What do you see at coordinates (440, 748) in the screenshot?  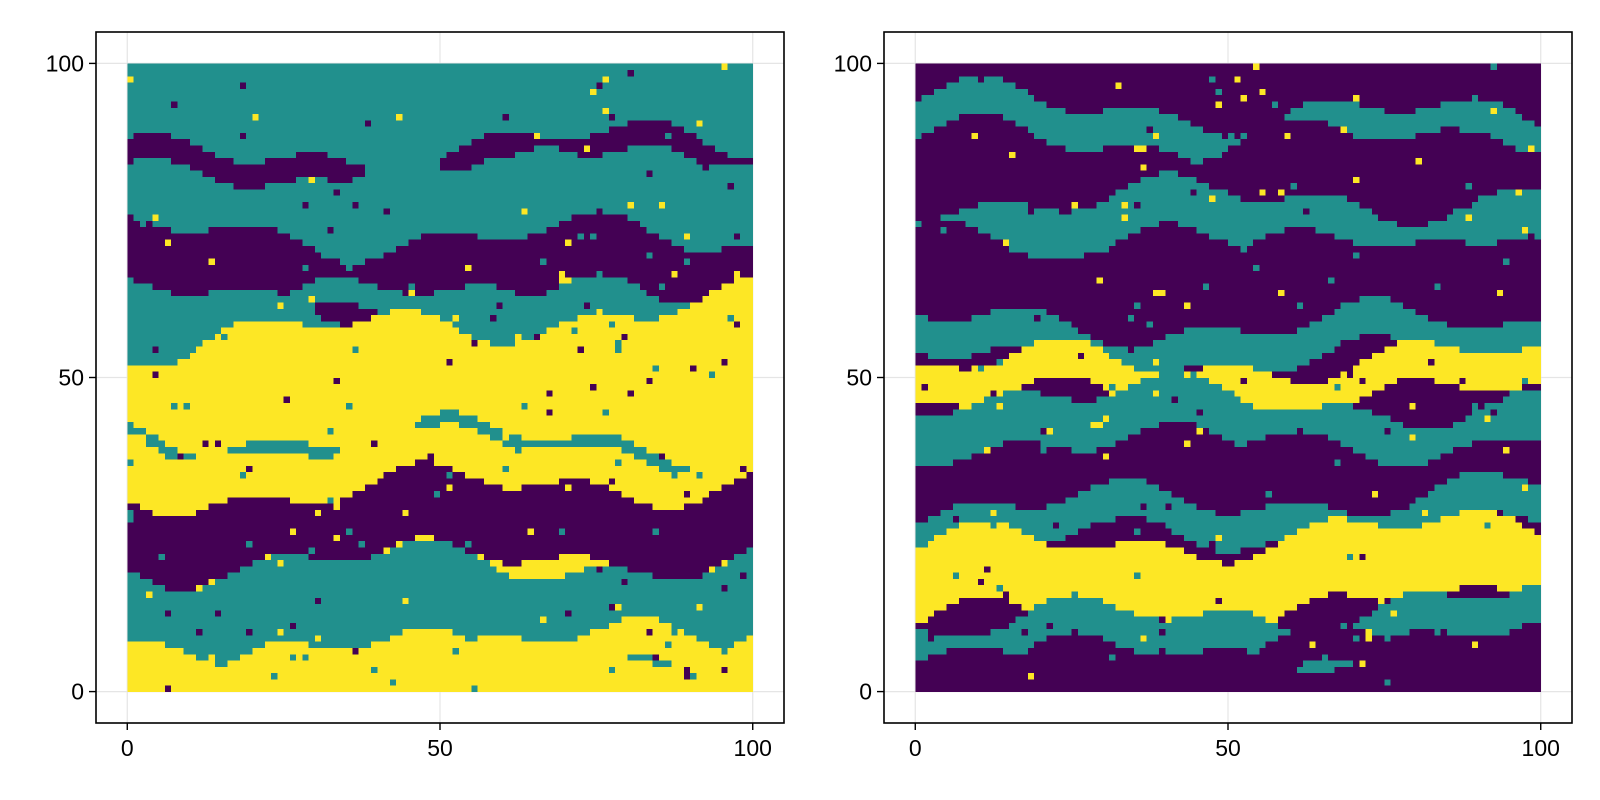 I see `x-tick-label: 50` at bounding box center [440, 748].